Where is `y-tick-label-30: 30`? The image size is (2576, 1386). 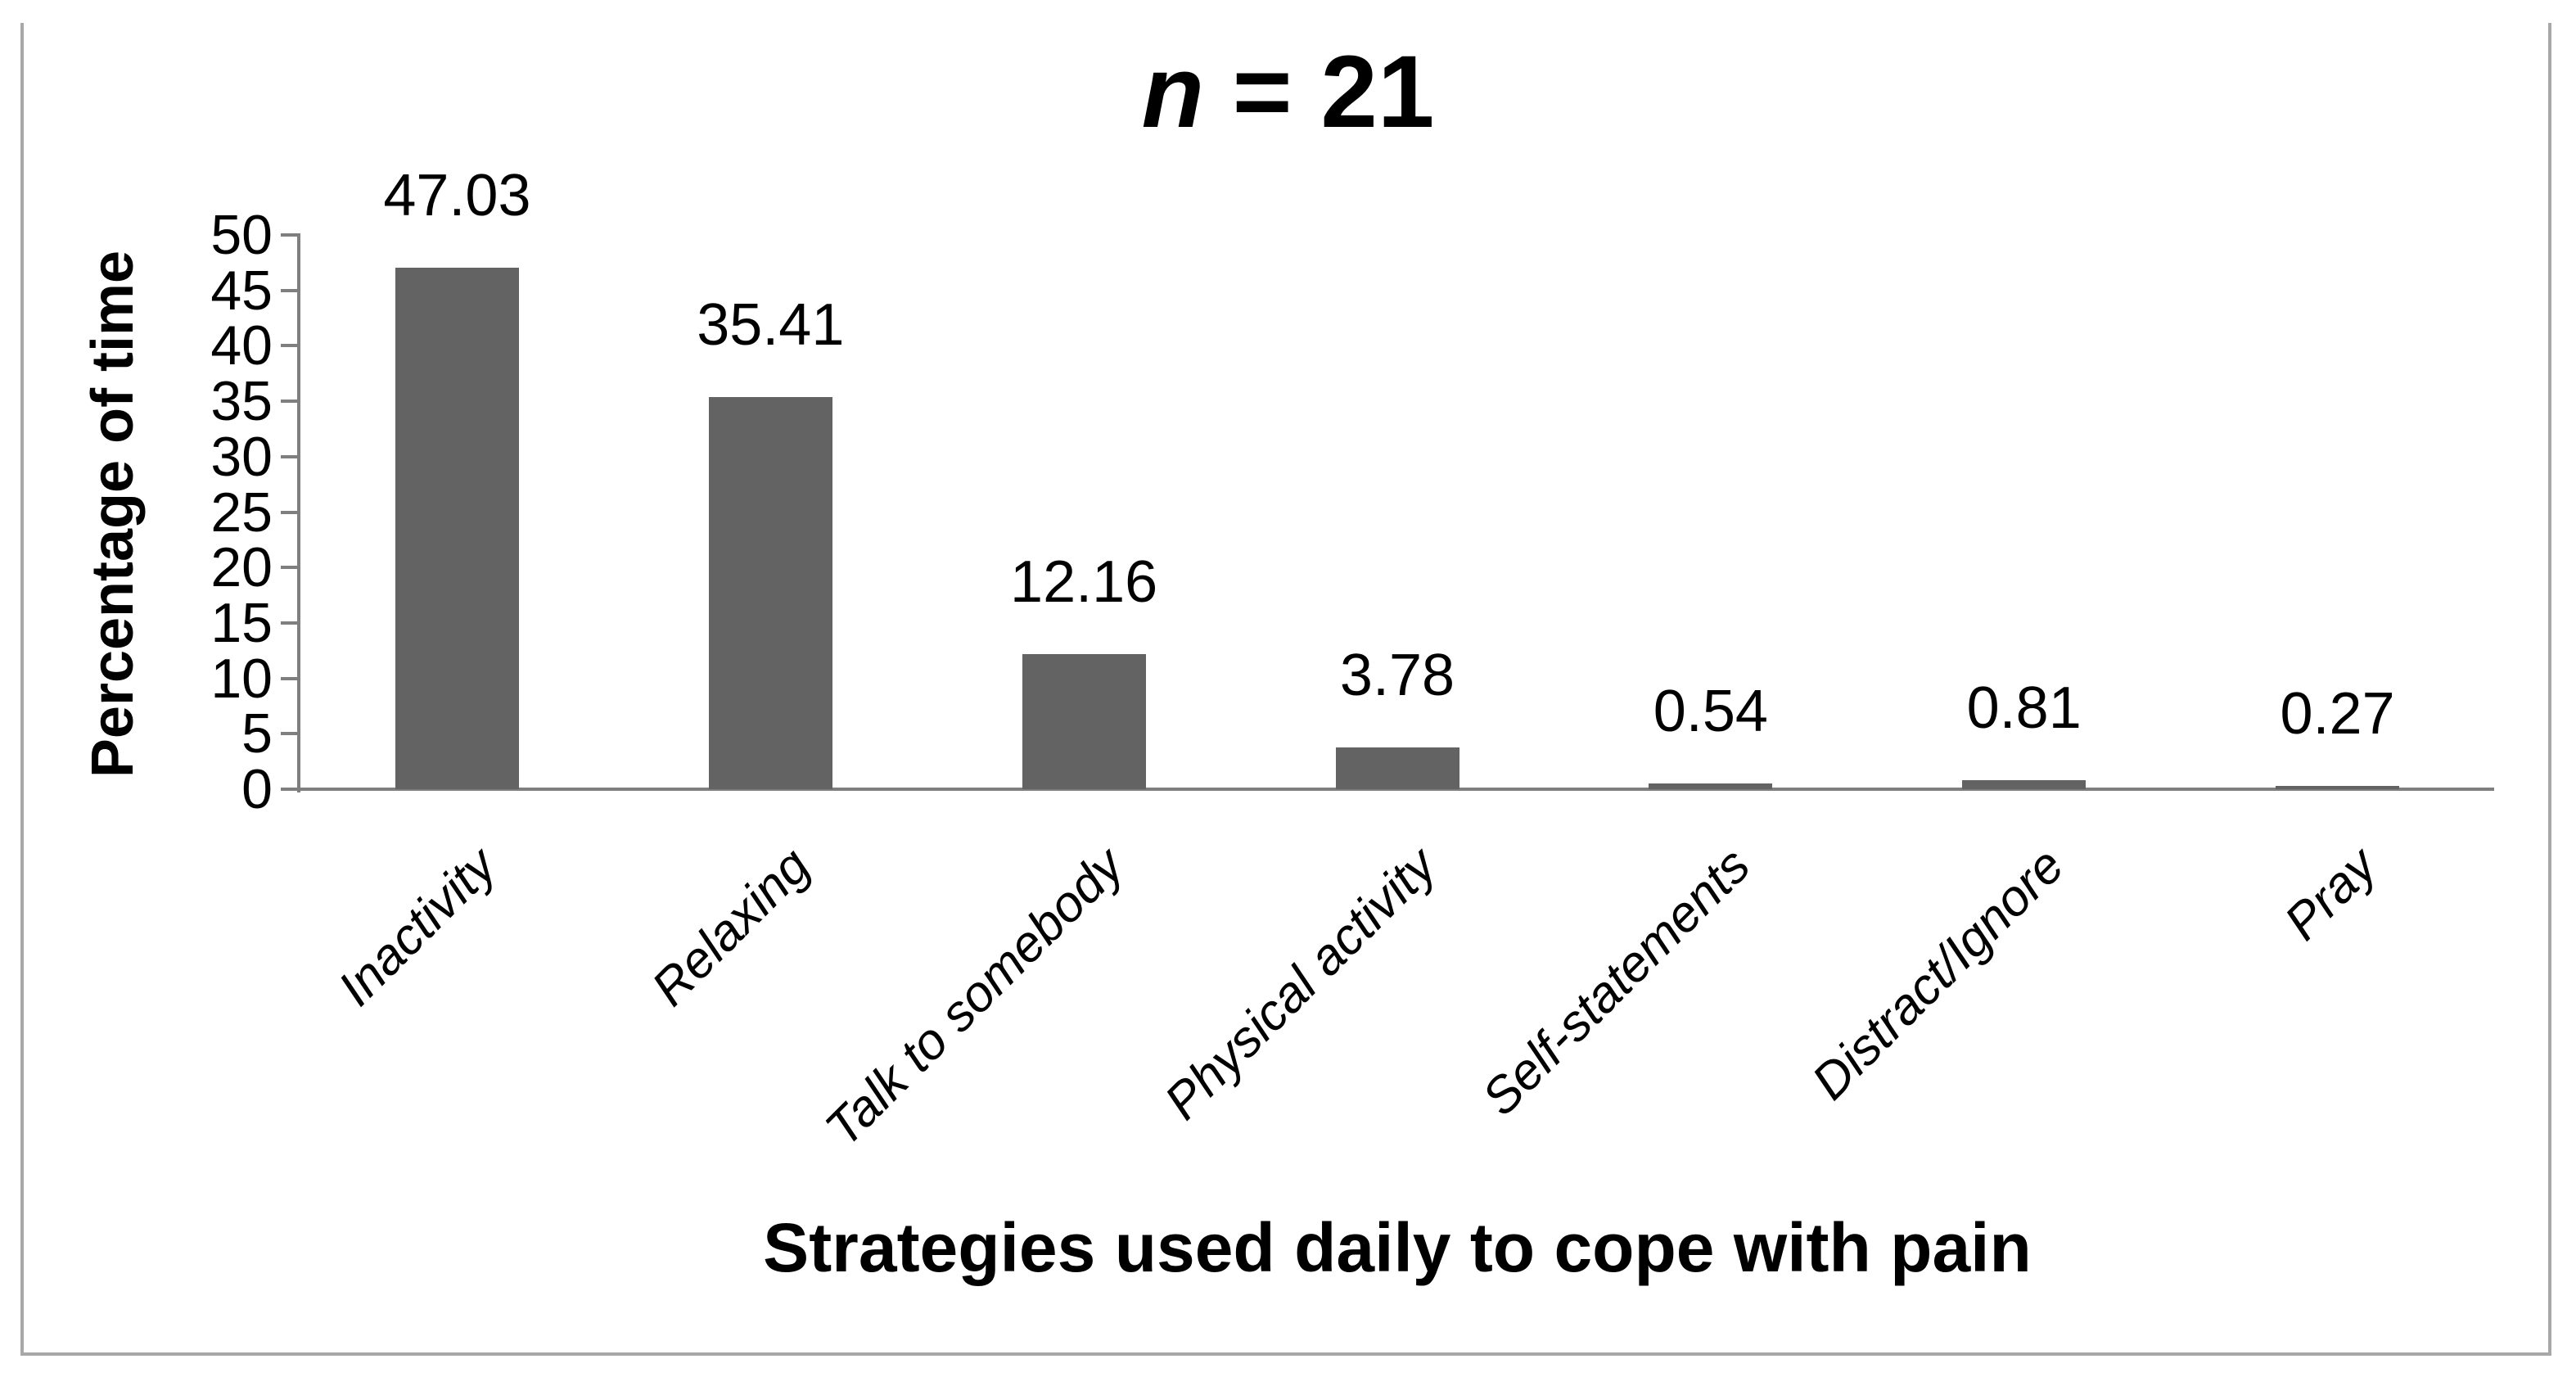 y-tick-label-30: 30 is located at coordinates (241, 456).